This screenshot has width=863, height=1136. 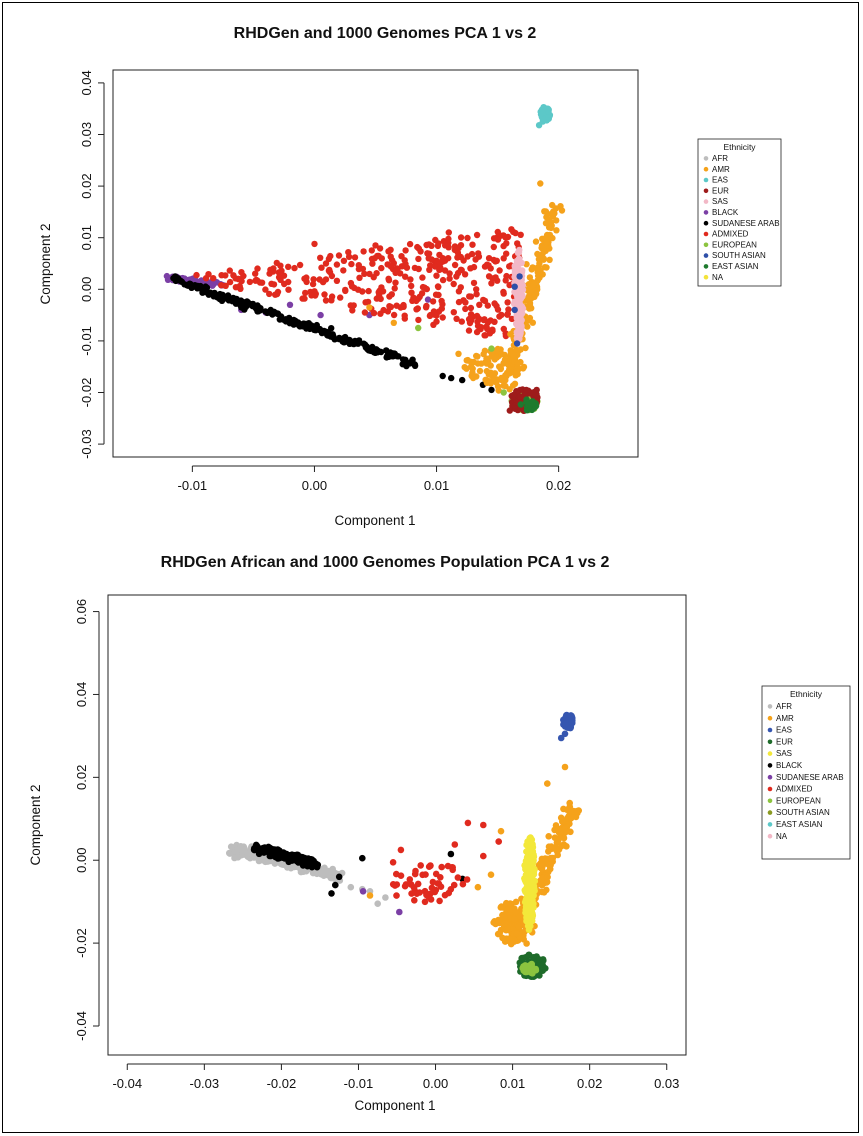 I want to click on legend-label: EAST ASIAN, so click(x=799, y=824).